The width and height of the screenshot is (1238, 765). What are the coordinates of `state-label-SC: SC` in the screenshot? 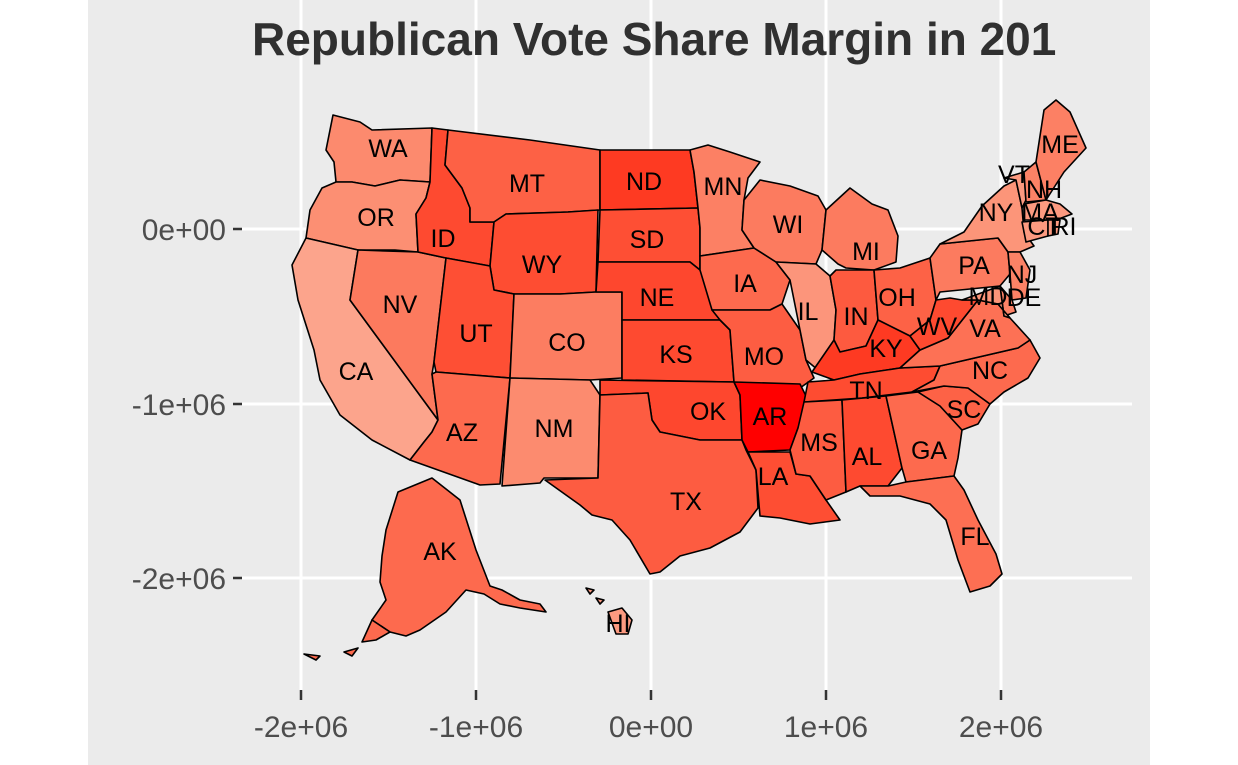 It's located at (964, 410).